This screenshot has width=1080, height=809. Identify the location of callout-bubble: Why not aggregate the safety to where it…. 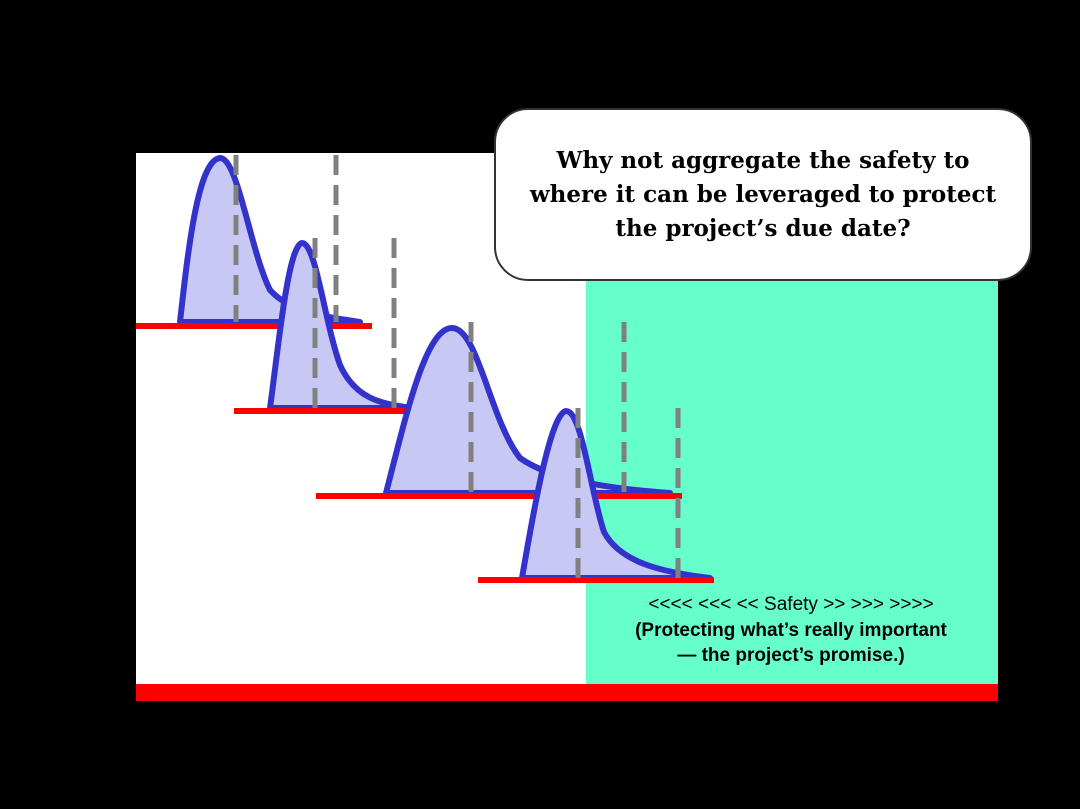
(763, 194).